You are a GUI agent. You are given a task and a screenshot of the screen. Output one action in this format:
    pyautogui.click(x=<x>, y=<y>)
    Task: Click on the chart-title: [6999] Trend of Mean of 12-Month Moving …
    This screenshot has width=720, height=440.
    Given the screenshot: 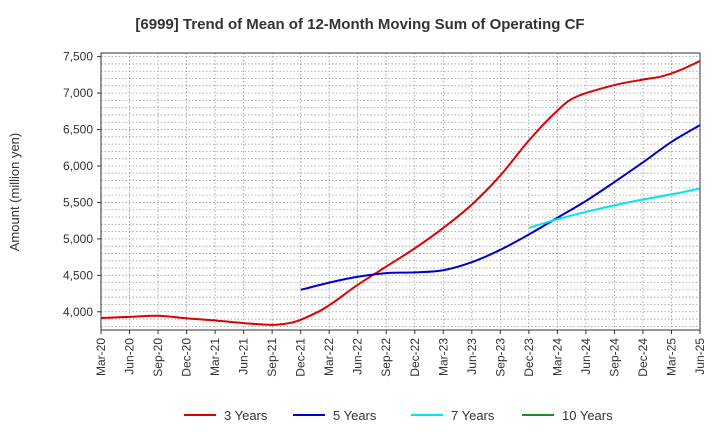 What is the action you would take?
    pyautogui.click(x=359, y=24)
    